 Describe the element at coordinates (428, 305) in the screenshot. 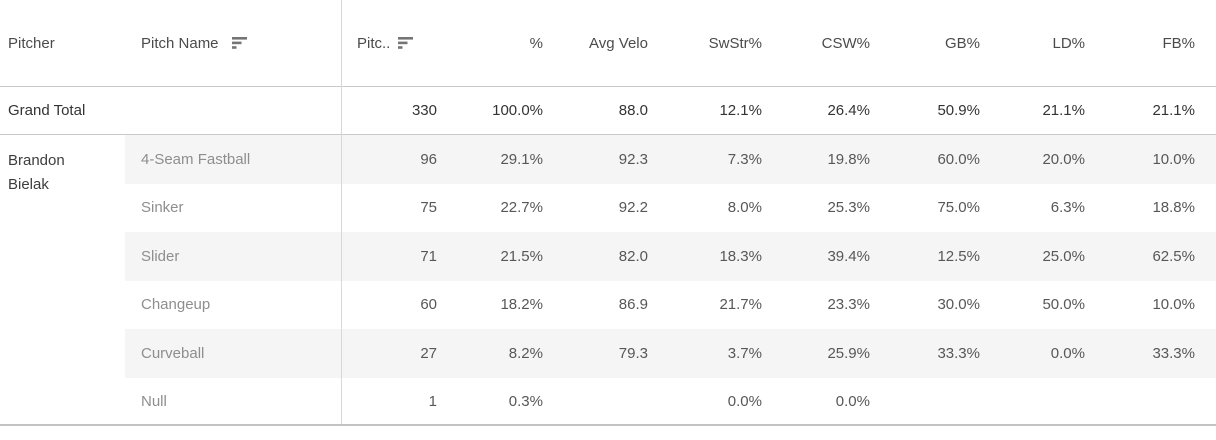

I see `pitches-cell: 60` at that location.